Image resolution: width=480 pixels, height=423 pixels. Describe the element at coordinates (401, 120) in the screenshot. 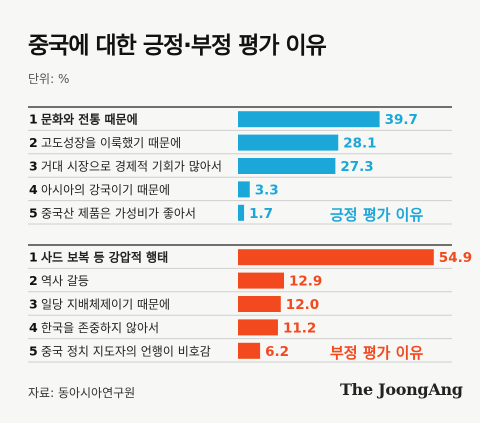

I see `value-label: 39.7` at that location.